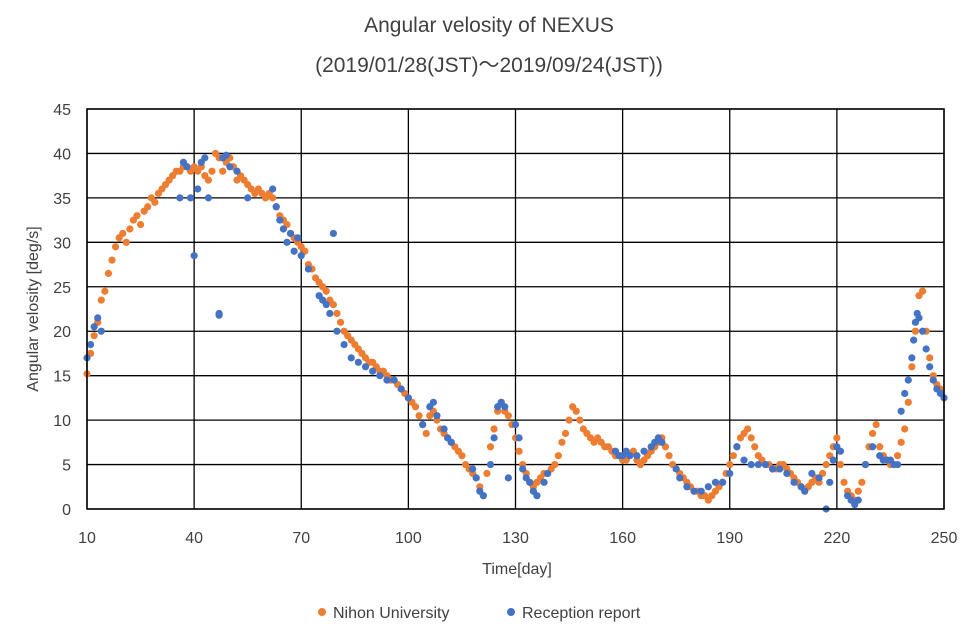  I want to click on chart-subtitle: (2019/01/28(JST)～2019/09/24(JST)), so click(489, 65).